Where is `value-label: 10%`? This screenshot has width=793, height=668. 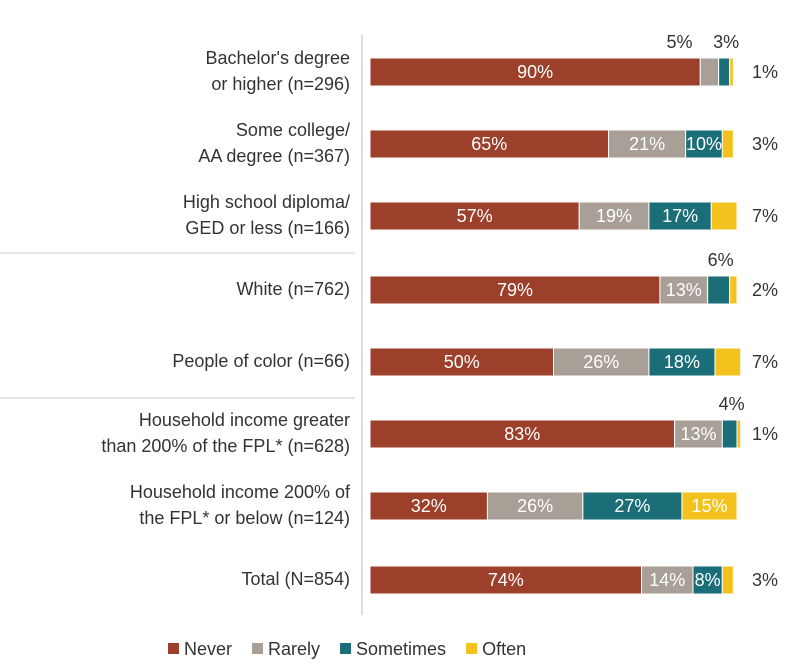
value-label: 10% is located at coordinates (704, 144).